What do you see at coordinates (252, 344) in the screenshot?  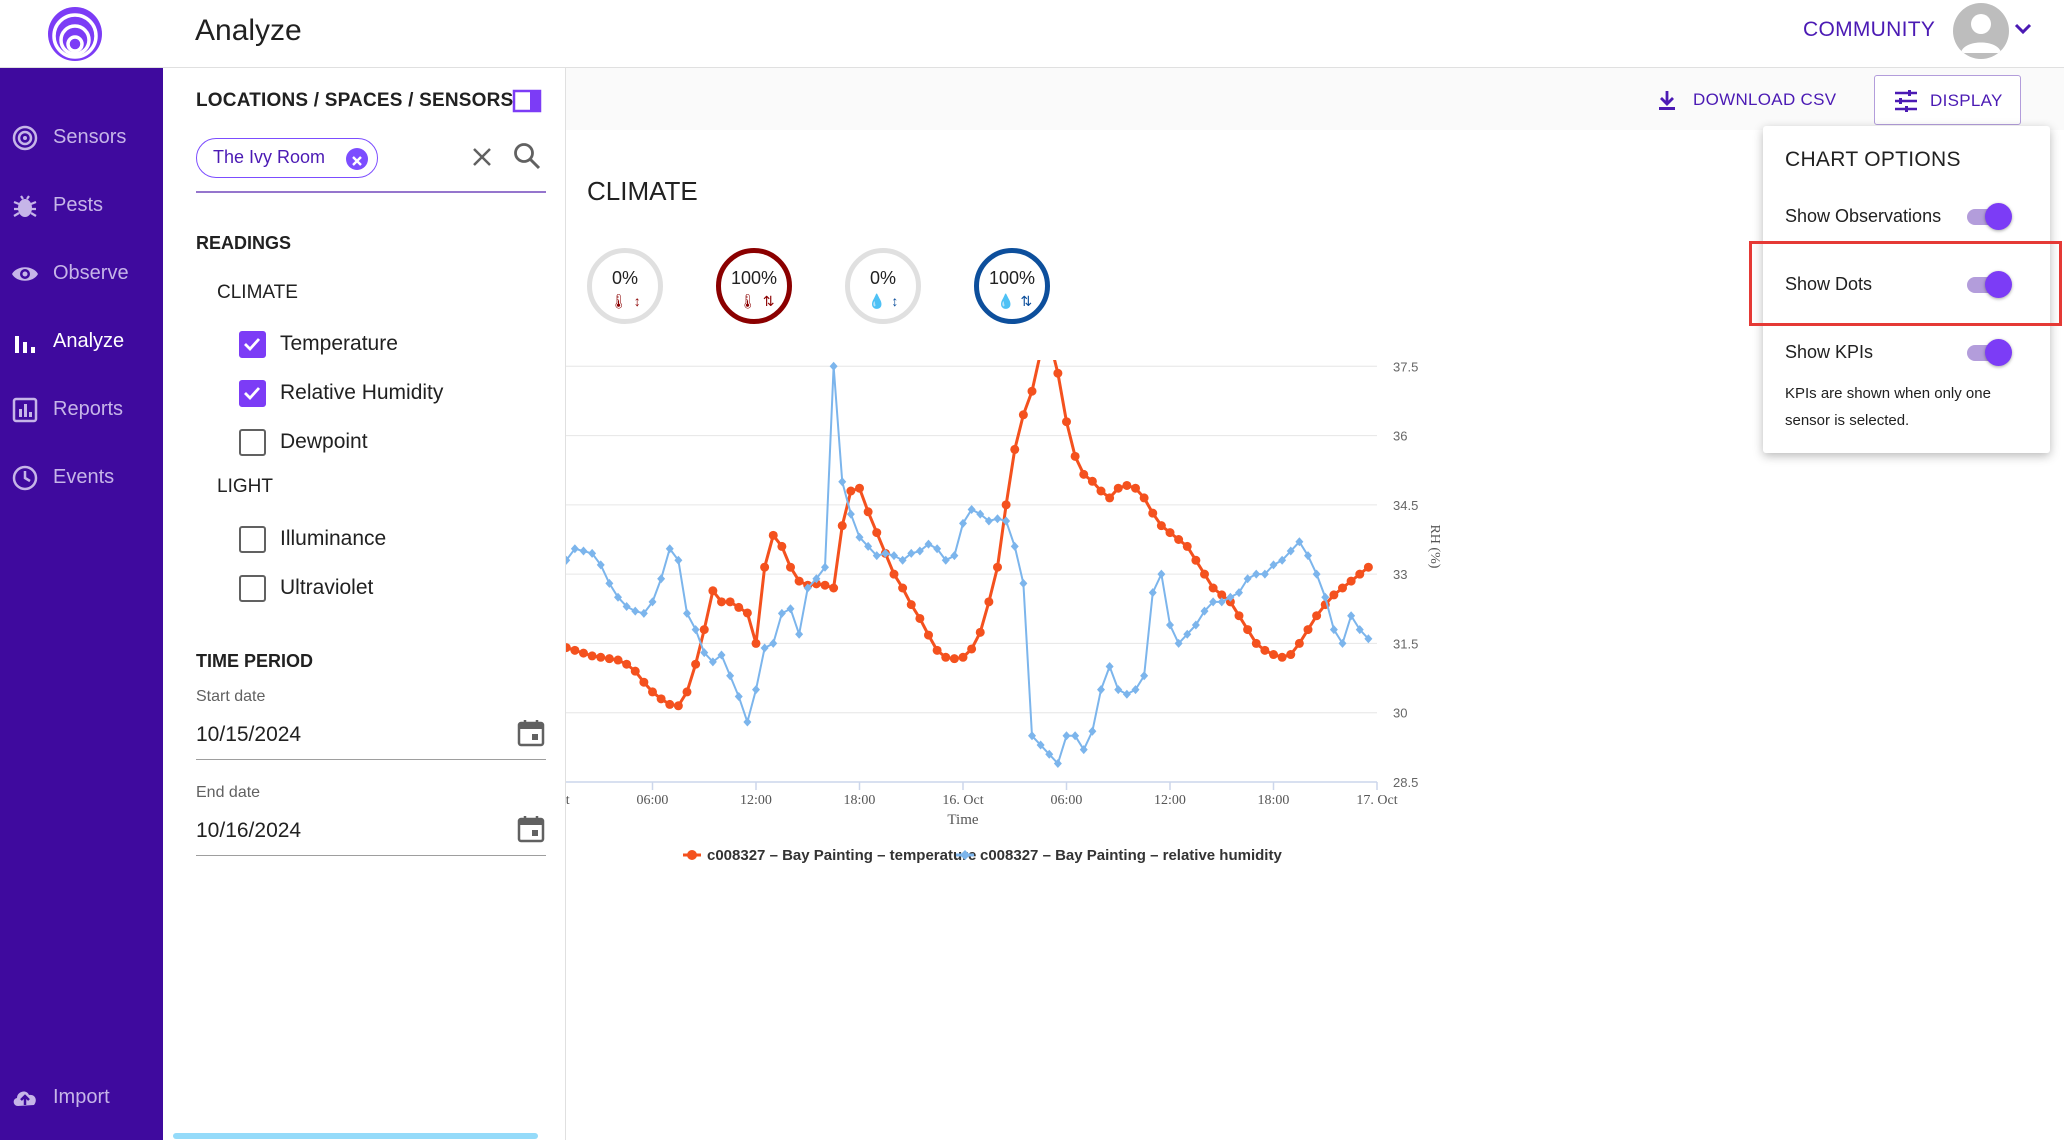 I see `temperature-checkbox` at bounding box center [252, 344].